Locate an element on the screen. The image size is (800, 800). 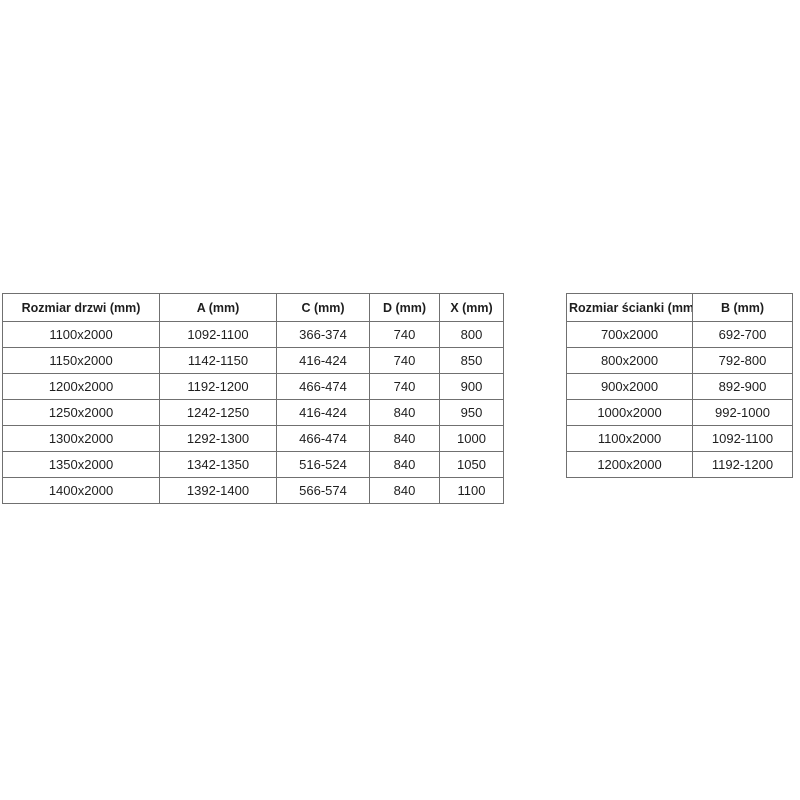
table-cell: 1150x2000 is located at coordinates (81, 360).